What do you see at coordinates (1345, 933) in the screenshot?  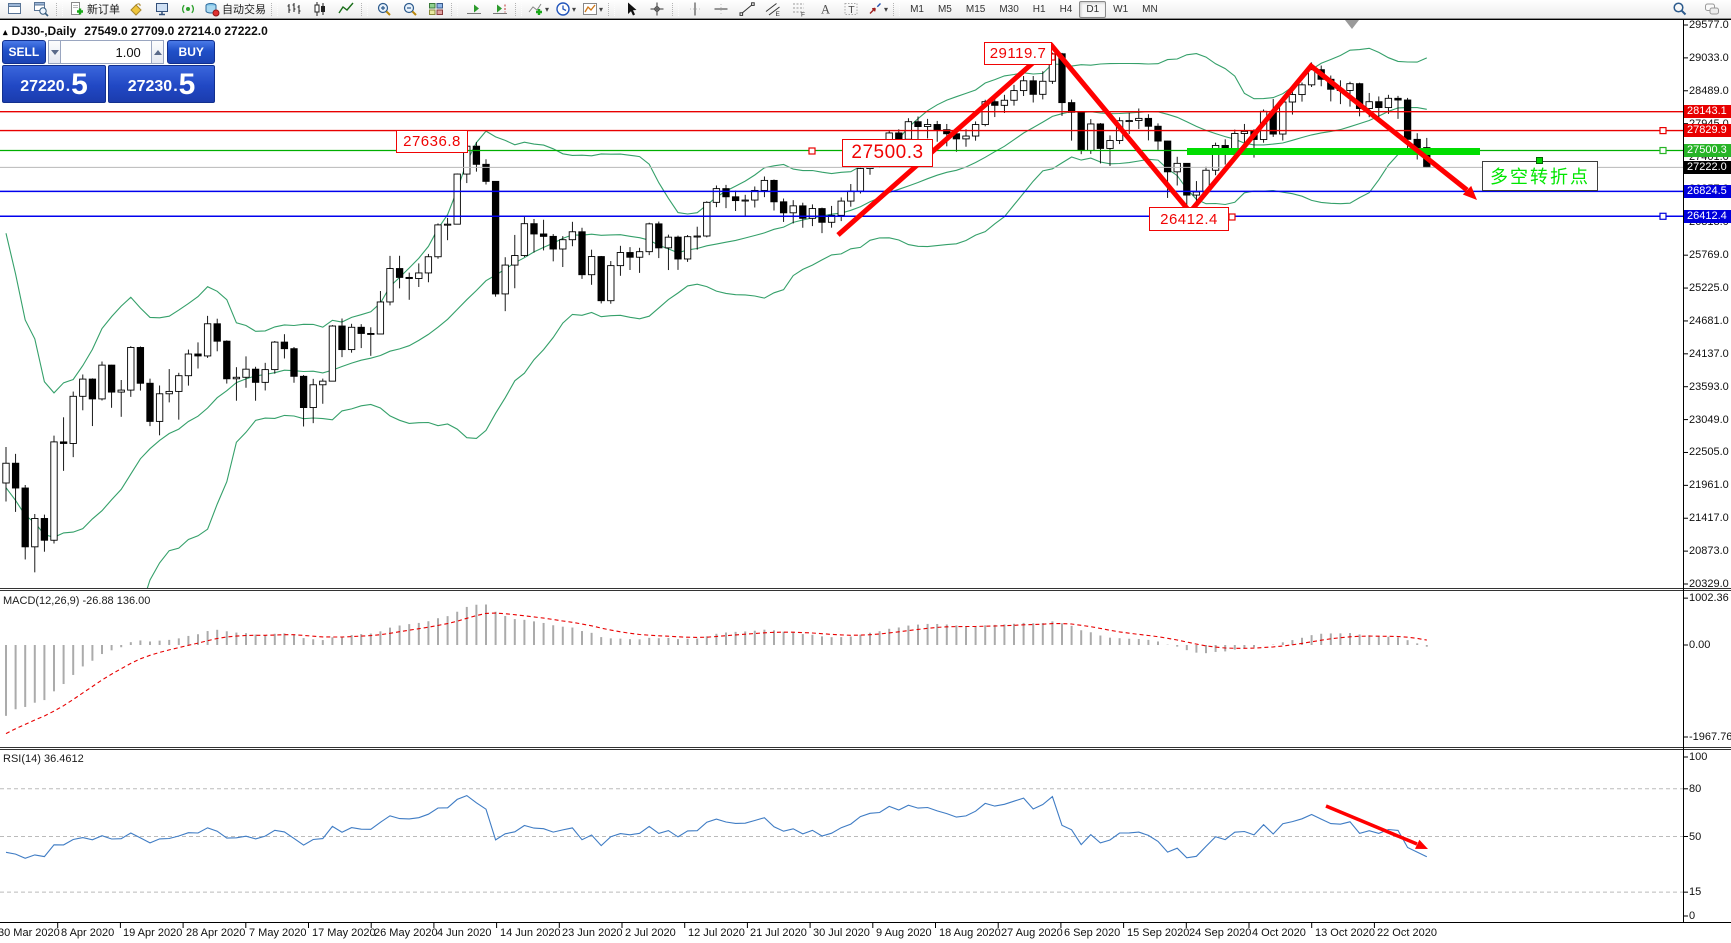 I see `date-axis-label: 13 Oct 2020` at bounding box center [1345, 933].